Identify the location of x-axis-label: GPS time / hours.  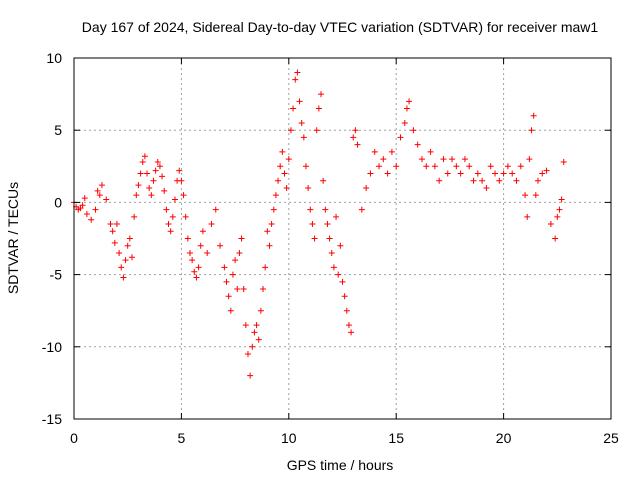
(340, 465).